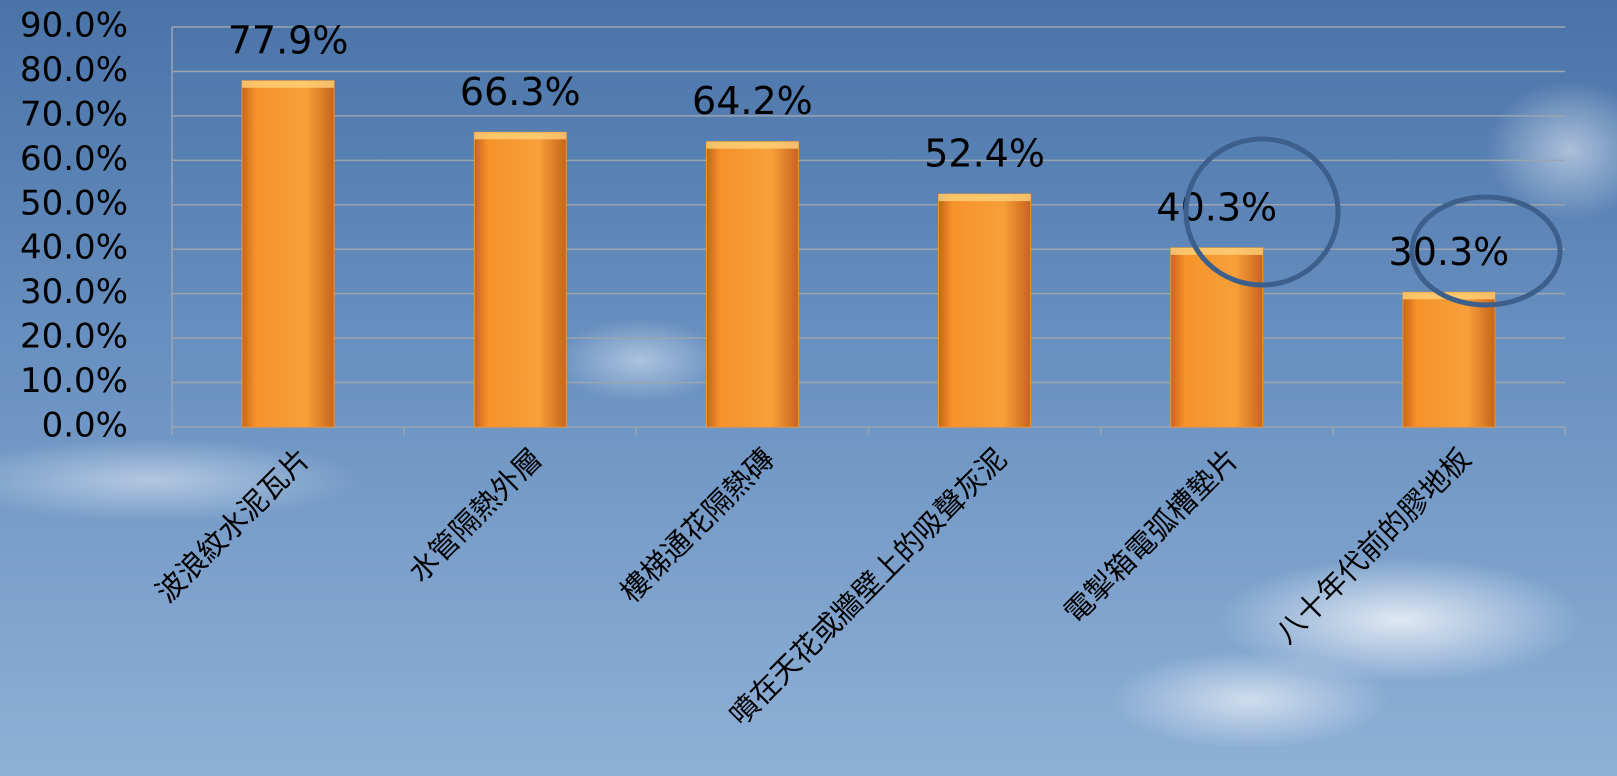 The height and width of the screenshot is (776, 1617). Describe the element at coordinates (74, 292) in the screenshot. I see `y-tick-label: 30.0%` at that location.